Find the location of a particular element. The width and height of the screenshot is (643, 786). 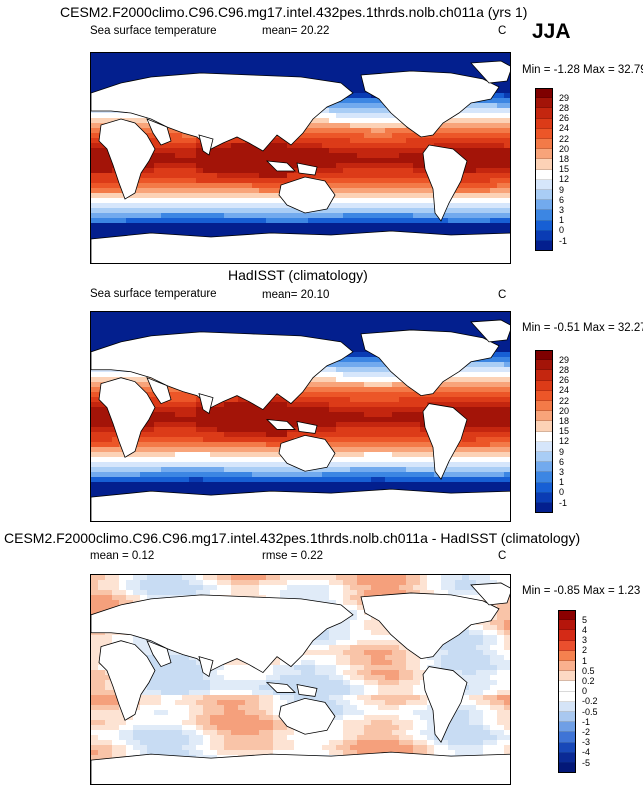

colorbar-tick-label: -0.2 is located at coordinates (590, 701).